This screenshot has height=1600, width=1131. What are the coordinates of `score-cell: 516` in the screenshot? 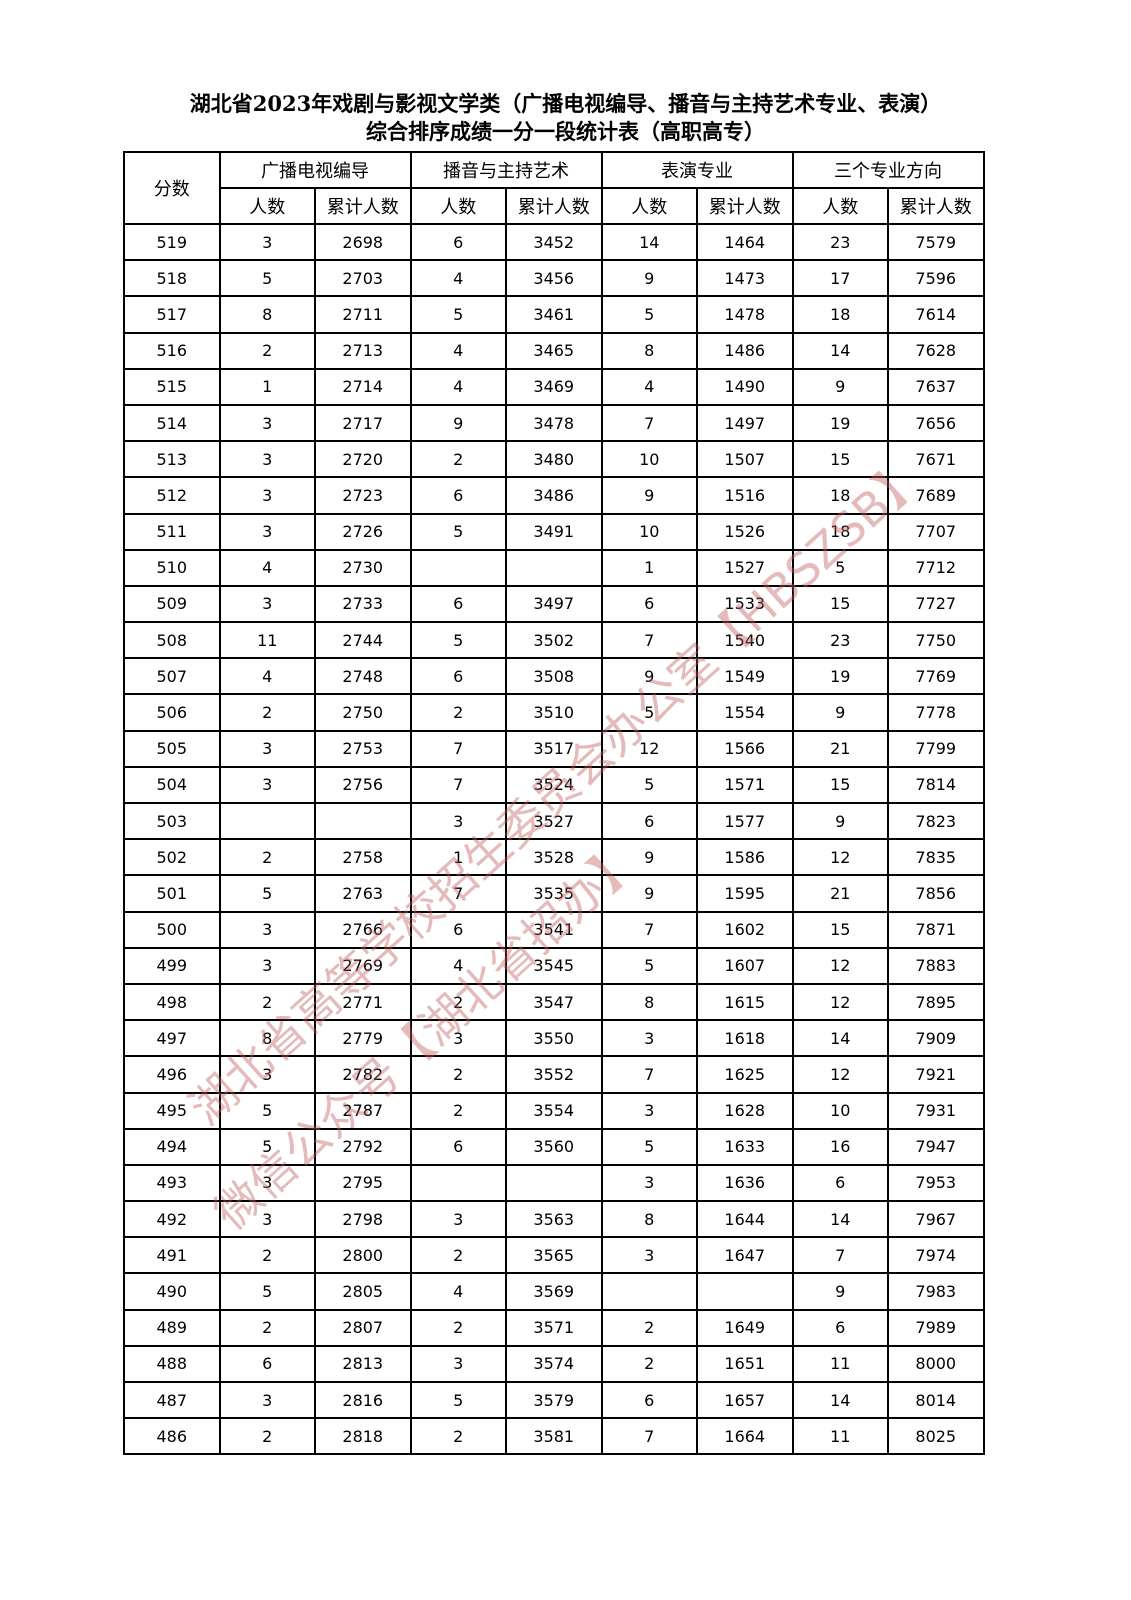 It's located at (172, 350).